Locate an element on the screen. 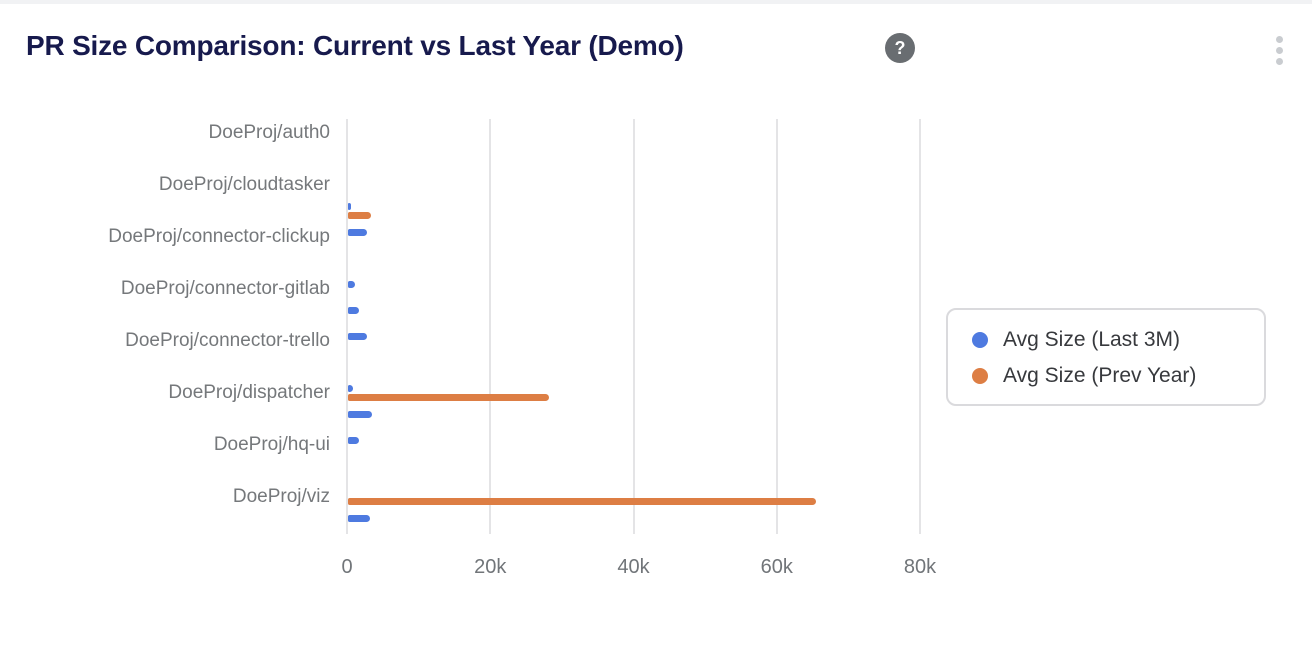  x-axis-tick-label: 20k is located at coordinates (490, 567).